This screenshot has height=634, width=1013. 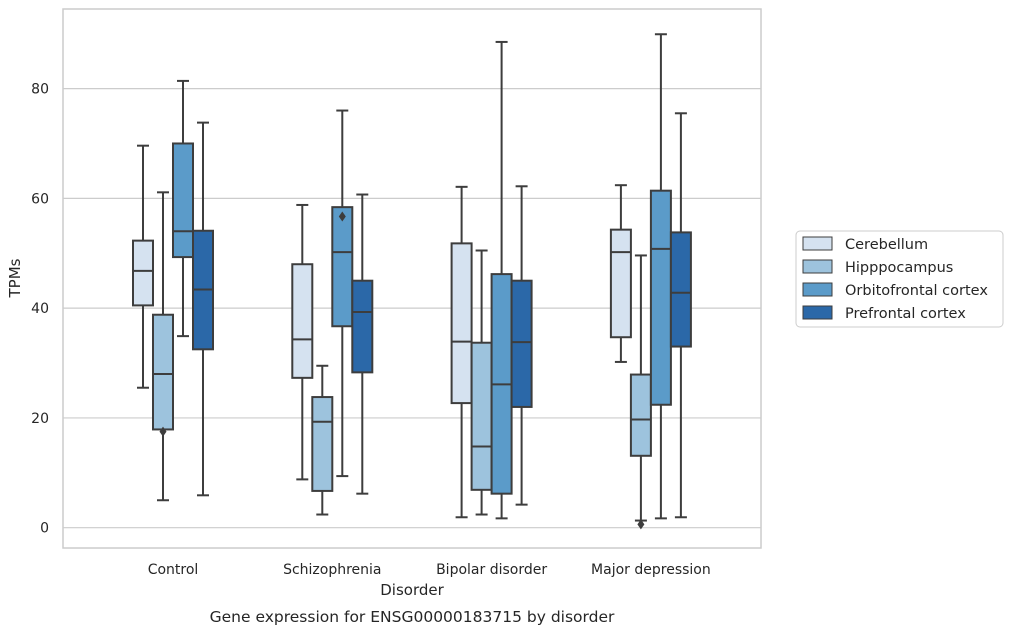 What do you see at coordinates (15, 278) in the screenshot?
I see `y-axis-label: TPMs` at bounding box center [15, 278].